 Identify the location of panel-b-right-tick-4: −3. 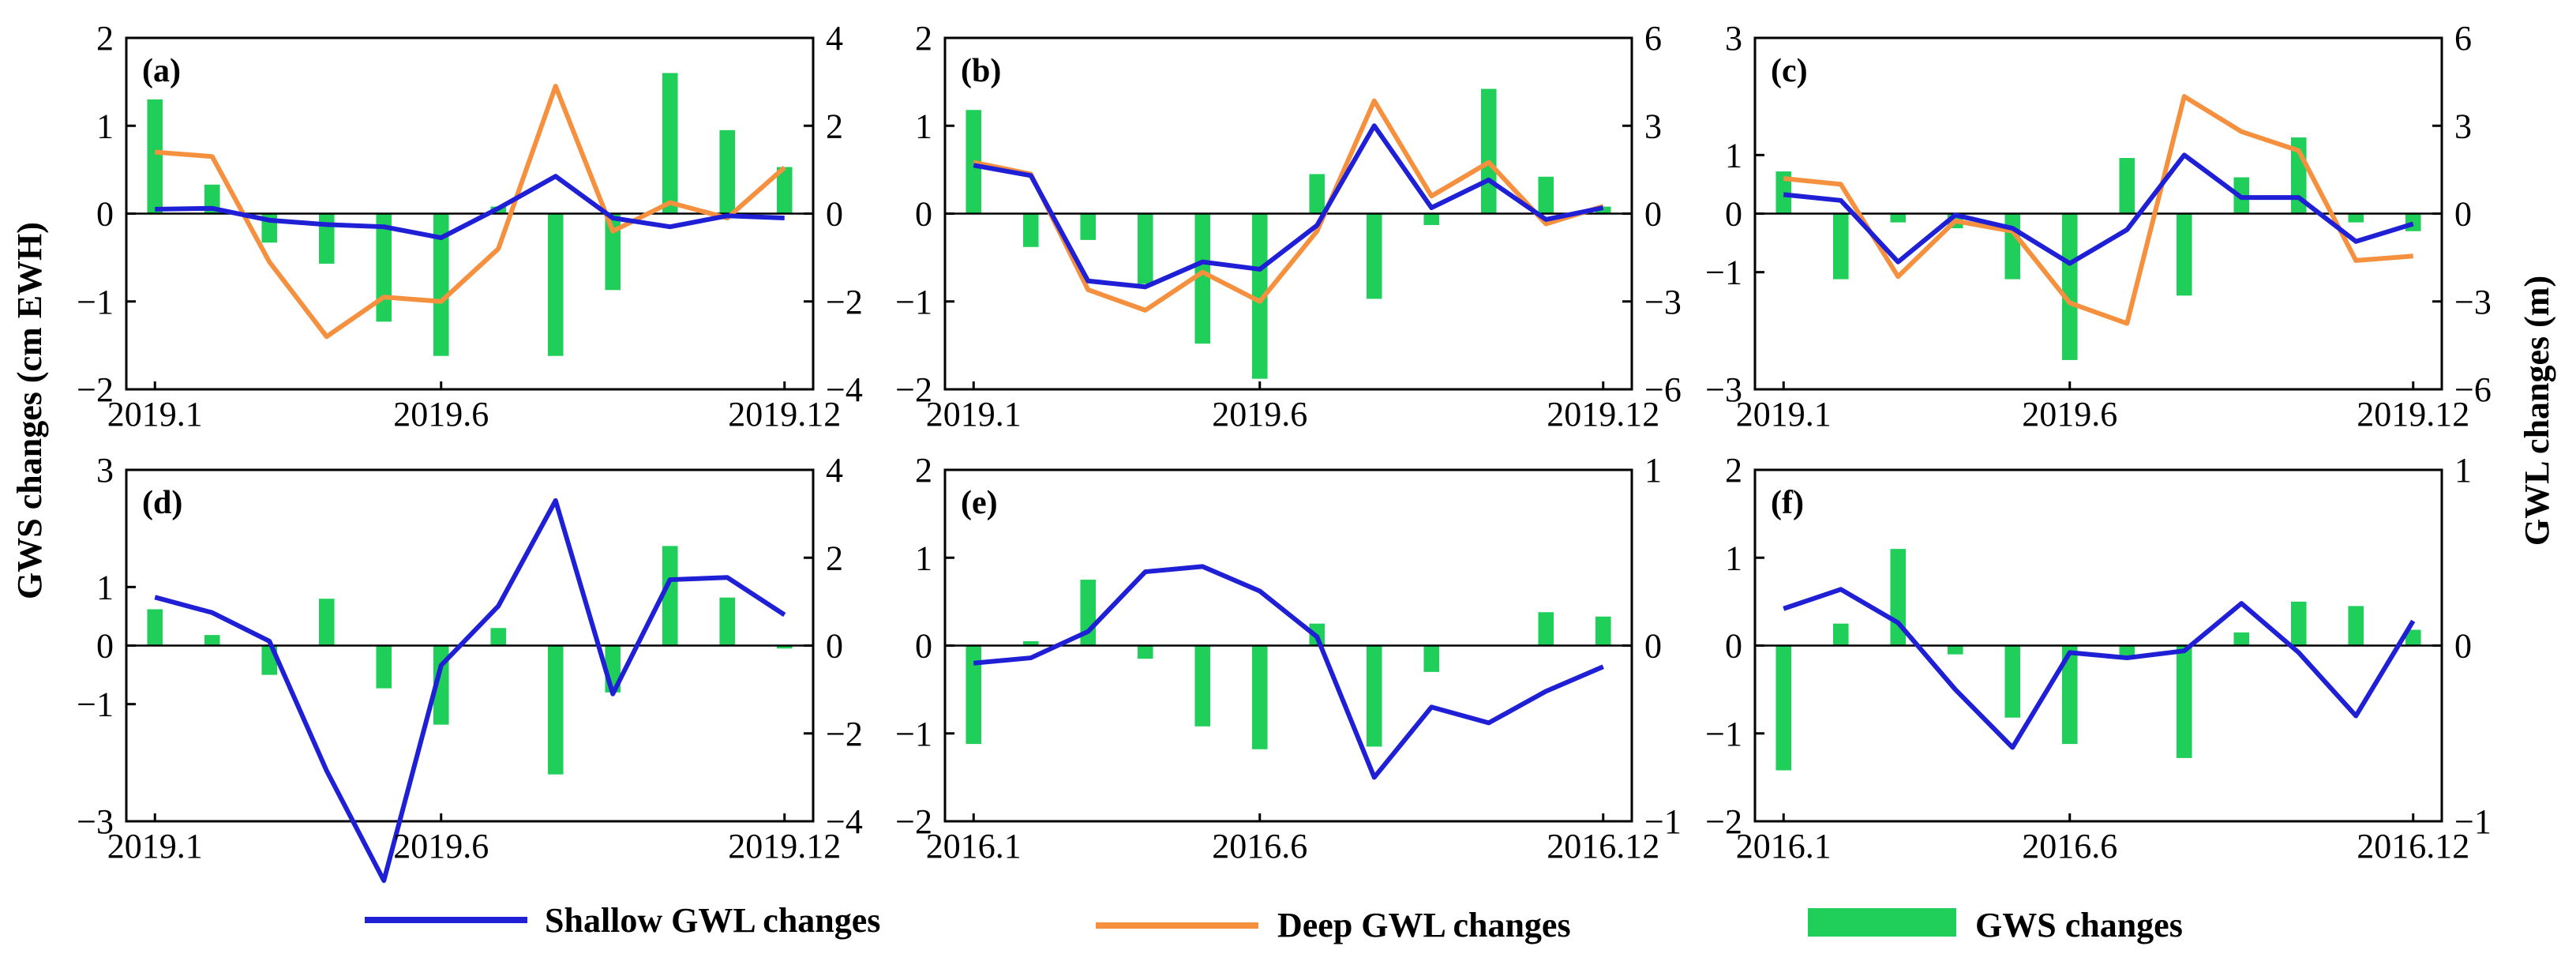
(1663, 302).